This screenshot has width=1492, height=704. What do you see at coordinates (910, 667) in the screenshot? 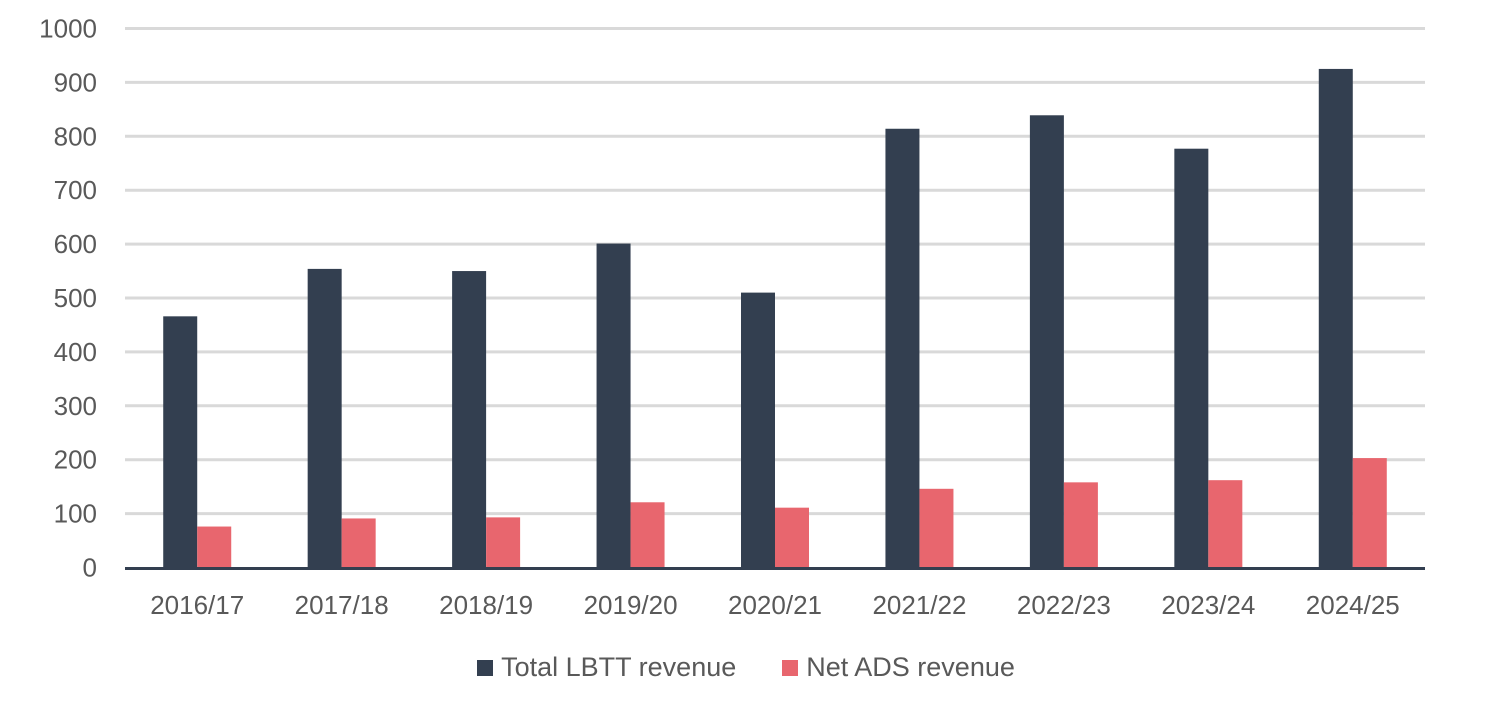
I see `legend-label-net-ads: Net ADS revenue` at bounding box center [910, 667].